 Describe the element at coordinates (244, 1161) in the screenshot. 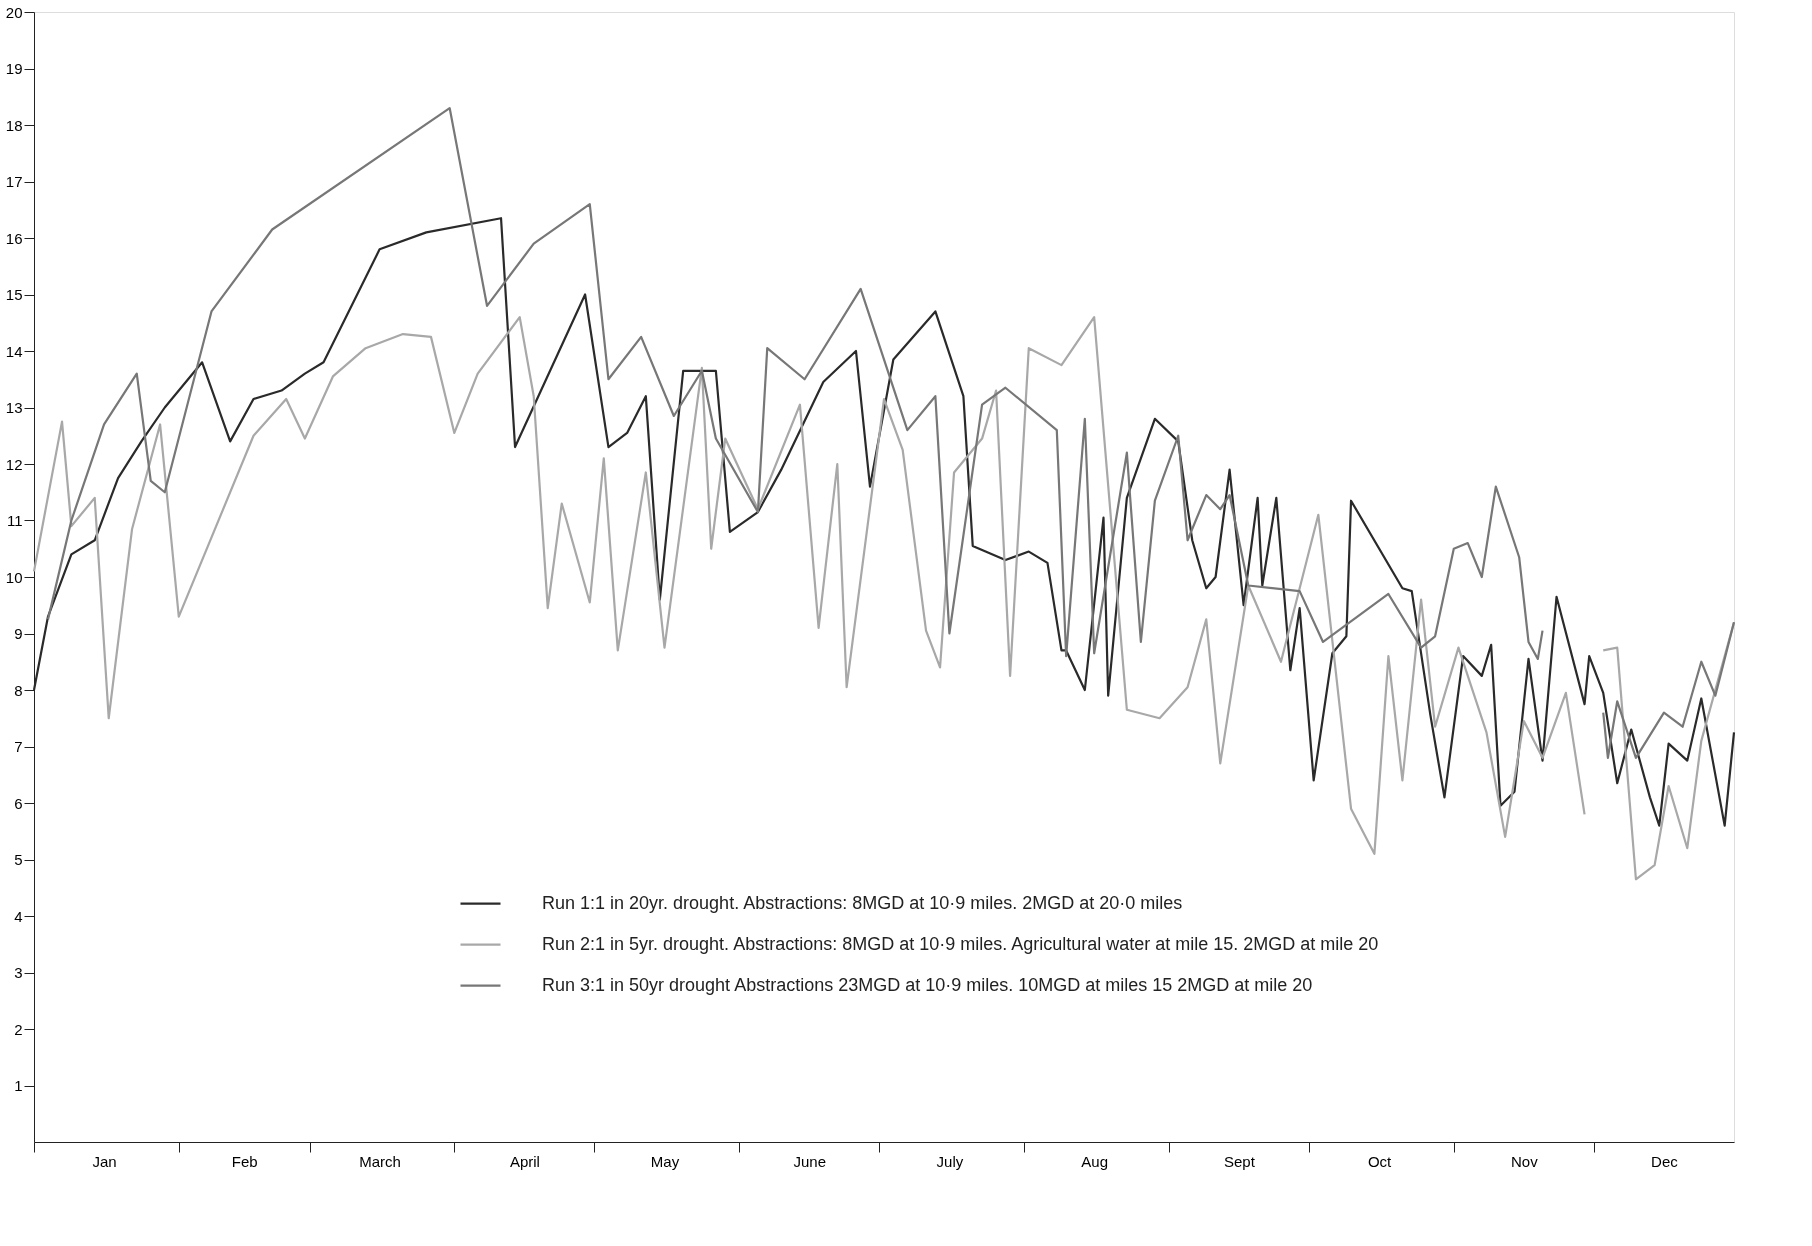

I see `x-tick-label: Feb` at that location.